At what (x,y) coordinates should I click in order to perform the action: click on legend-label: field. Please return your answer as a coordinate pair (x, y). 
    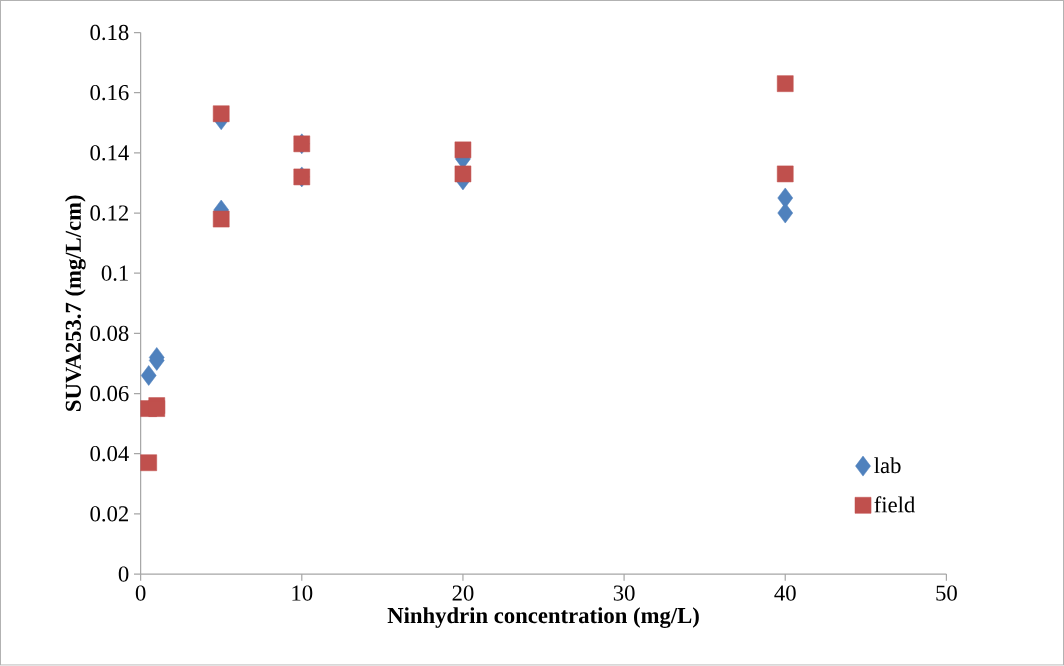
    Looking at the image, I should click on (895, 504).